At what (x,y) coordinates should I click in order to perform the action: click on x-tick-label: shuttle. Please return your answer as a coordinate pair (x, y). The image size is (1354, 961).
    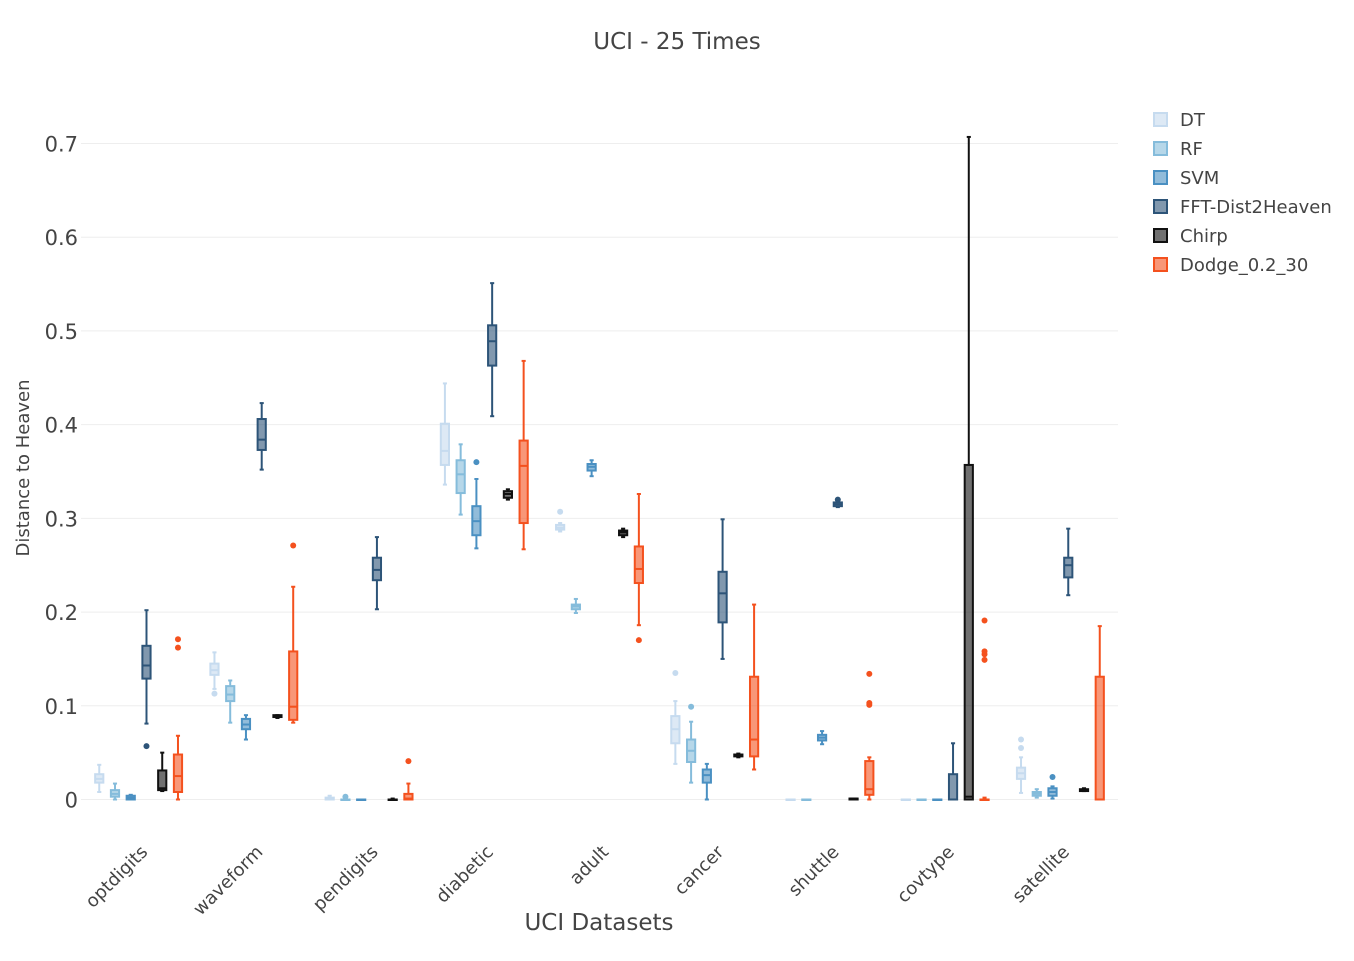
    Looking at the image, I should click on (814, 871).